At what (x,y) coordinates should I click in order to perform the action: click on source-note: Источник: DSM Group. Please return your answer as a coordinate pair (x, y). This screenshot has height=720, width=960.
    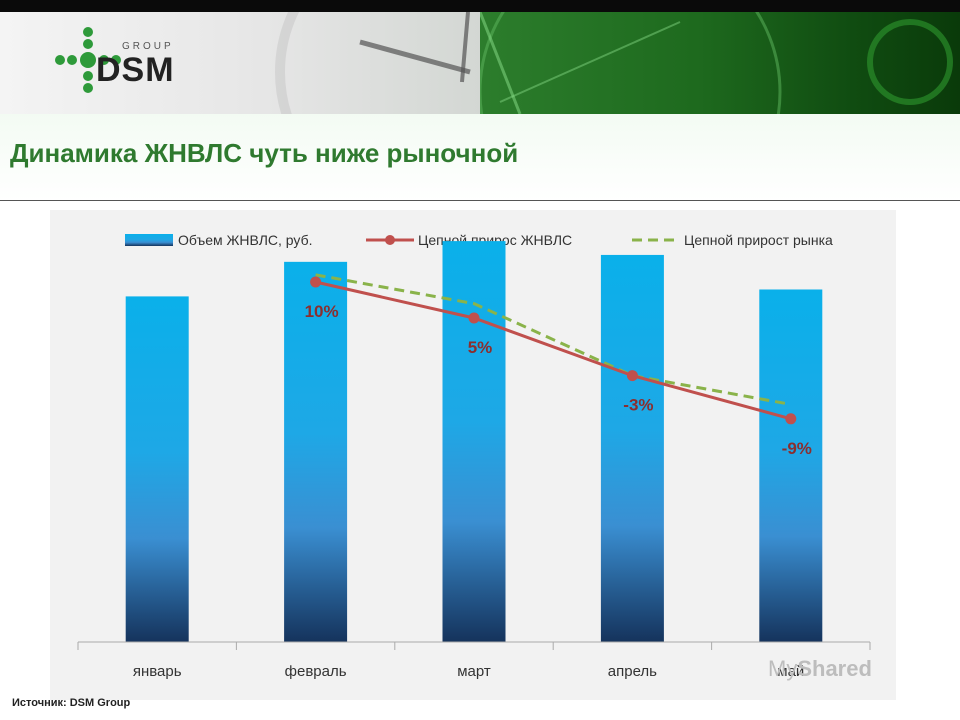
    Looking at the image, I should click on (71, 703).